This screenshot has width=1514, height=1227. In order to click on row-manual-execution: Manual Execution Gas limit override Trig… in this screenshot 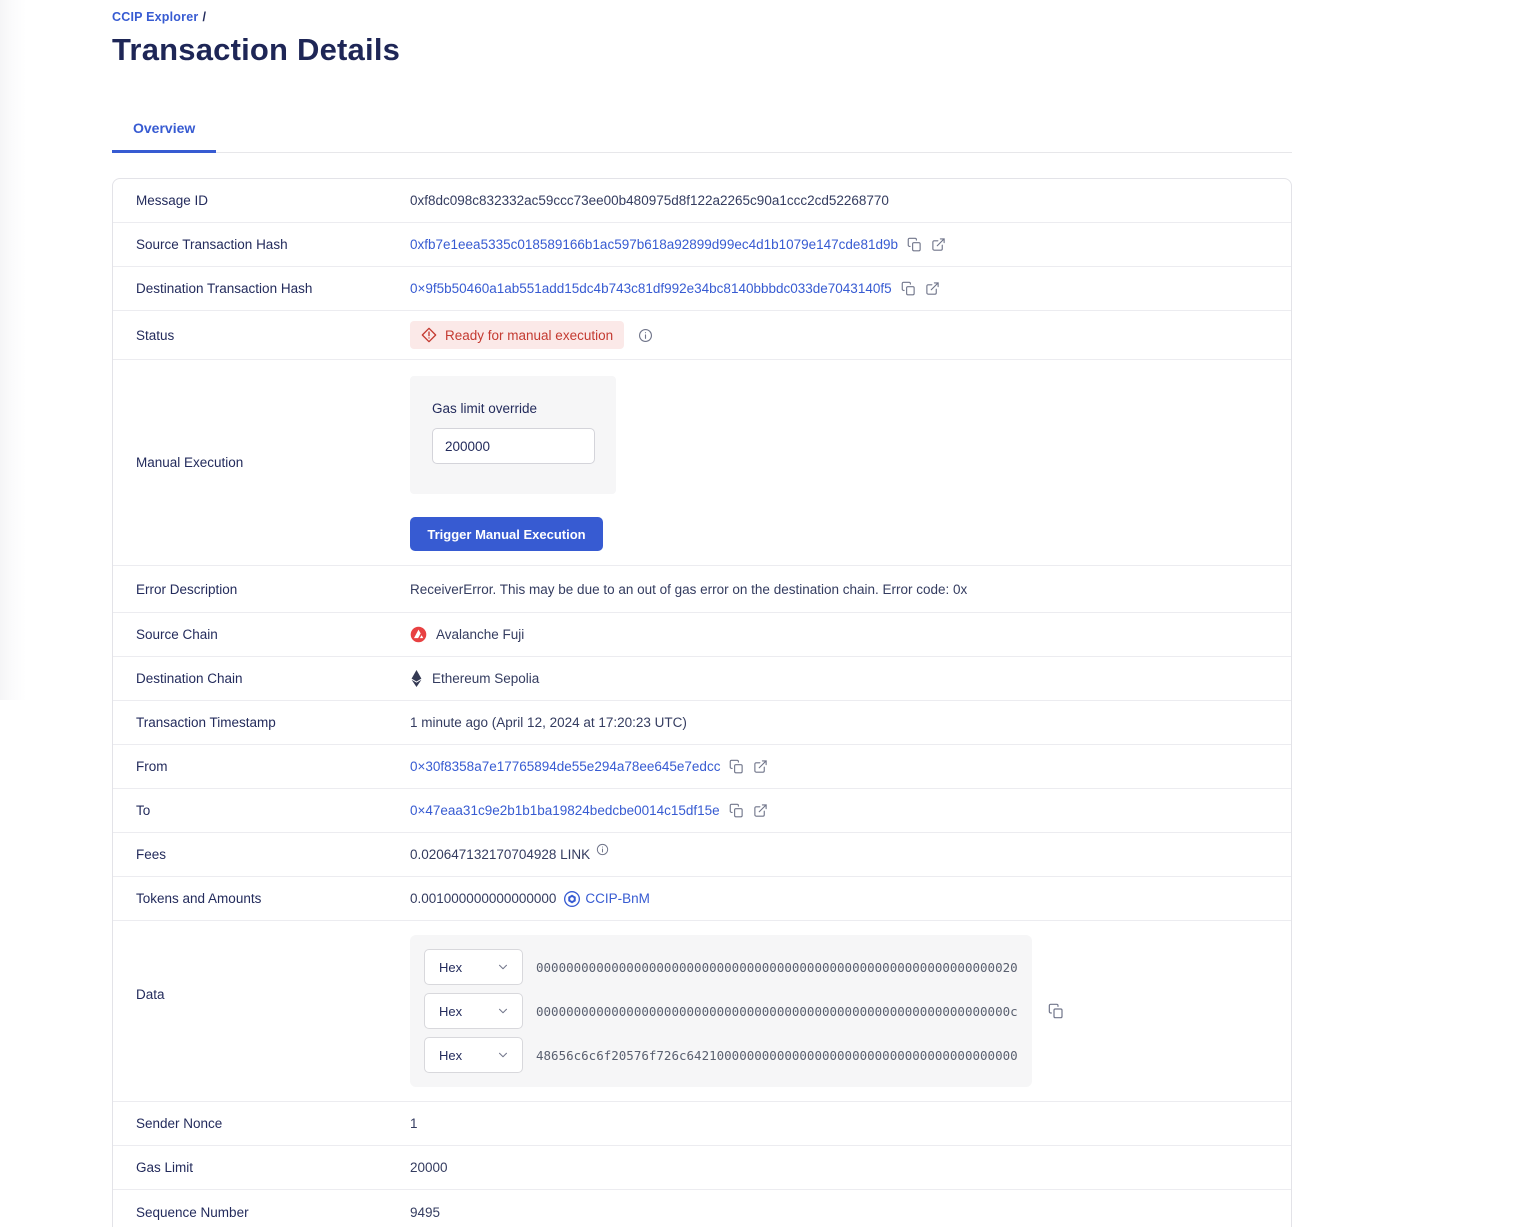, I will do `click(702, 463)`.